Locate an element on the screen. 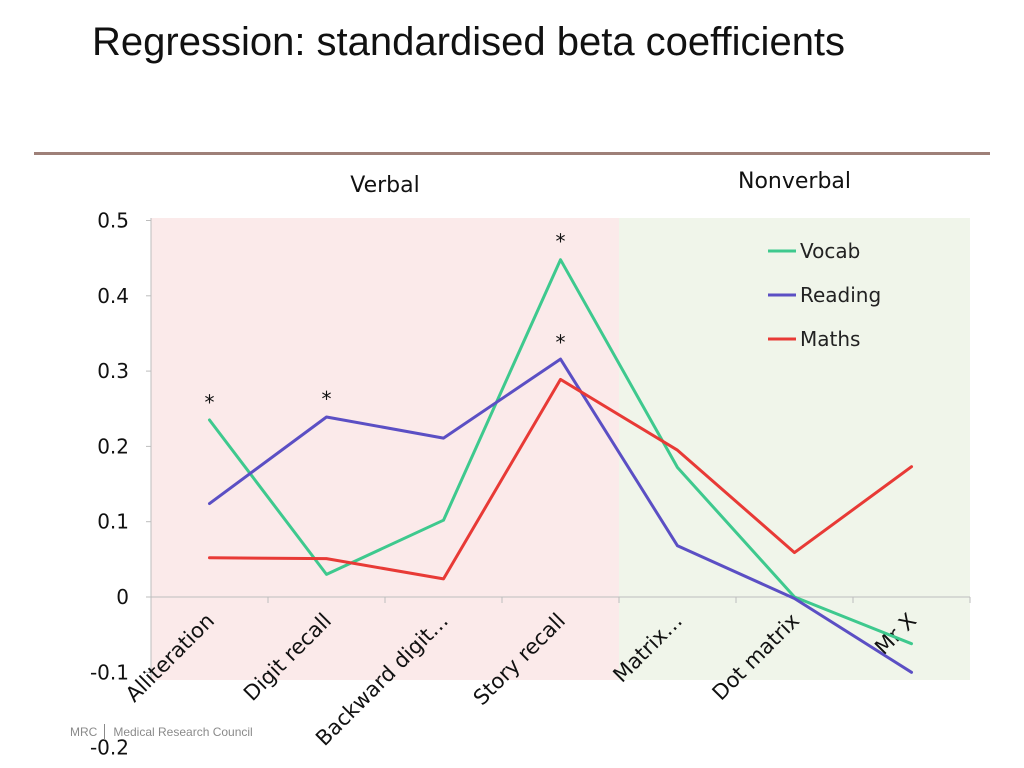 This screenshot has height=768, width=1024. legend-label-maths: Maths is located at coordinates (830, 339).